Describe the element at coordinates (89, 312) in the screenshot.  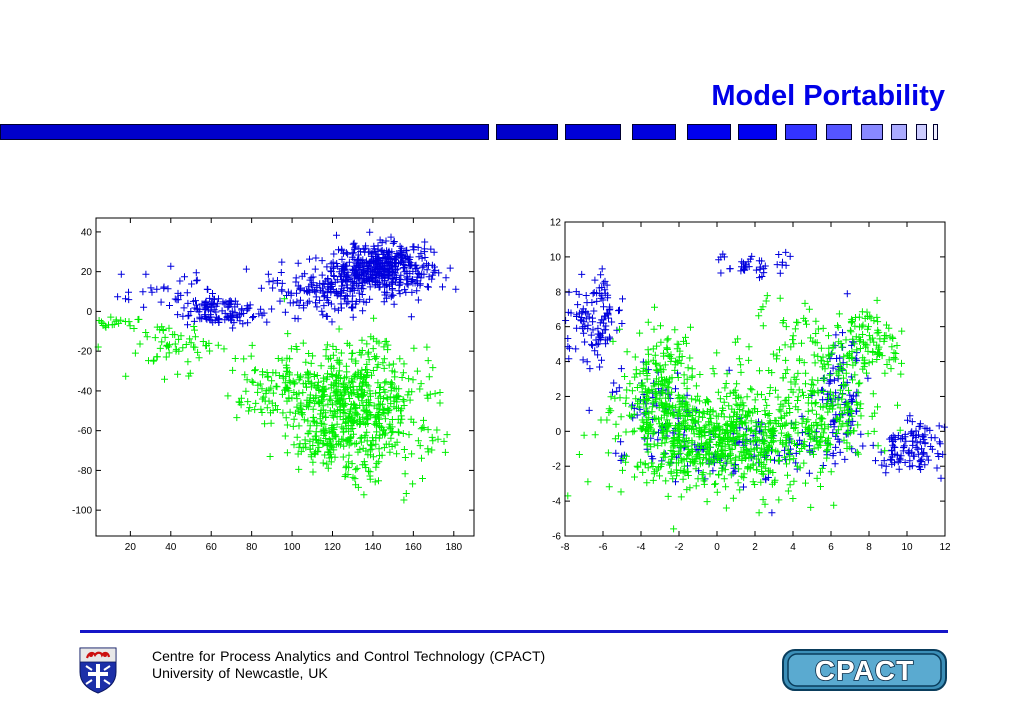
I see `y-tick-label: 0` at that location.